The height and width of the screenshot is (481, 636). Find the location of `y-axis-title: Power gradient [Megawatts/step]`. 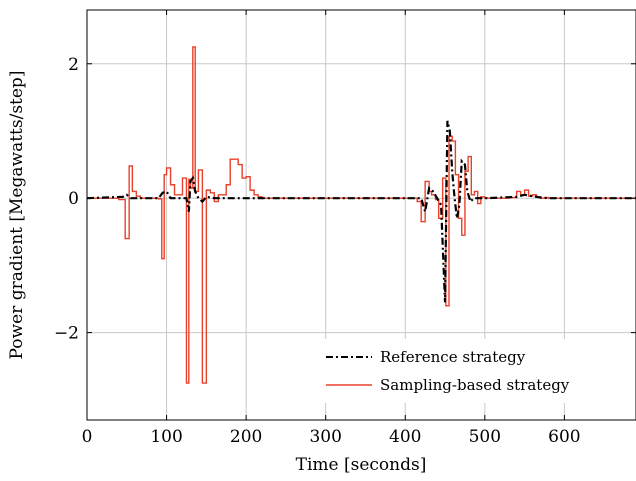

y-axis-title: Power gradient [Megawatts/step] is located at coordinates (17, 215).